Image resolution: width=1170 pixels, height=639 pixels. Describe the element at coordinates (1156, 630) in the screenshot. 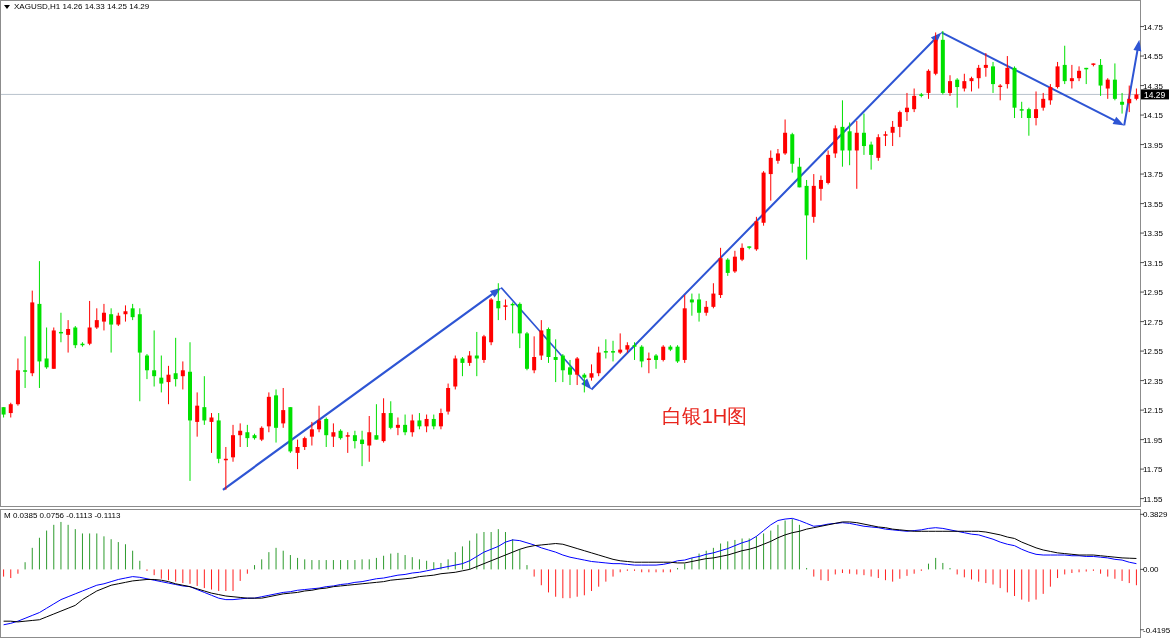

I see `y-tick-label: -0.4195` at that location.